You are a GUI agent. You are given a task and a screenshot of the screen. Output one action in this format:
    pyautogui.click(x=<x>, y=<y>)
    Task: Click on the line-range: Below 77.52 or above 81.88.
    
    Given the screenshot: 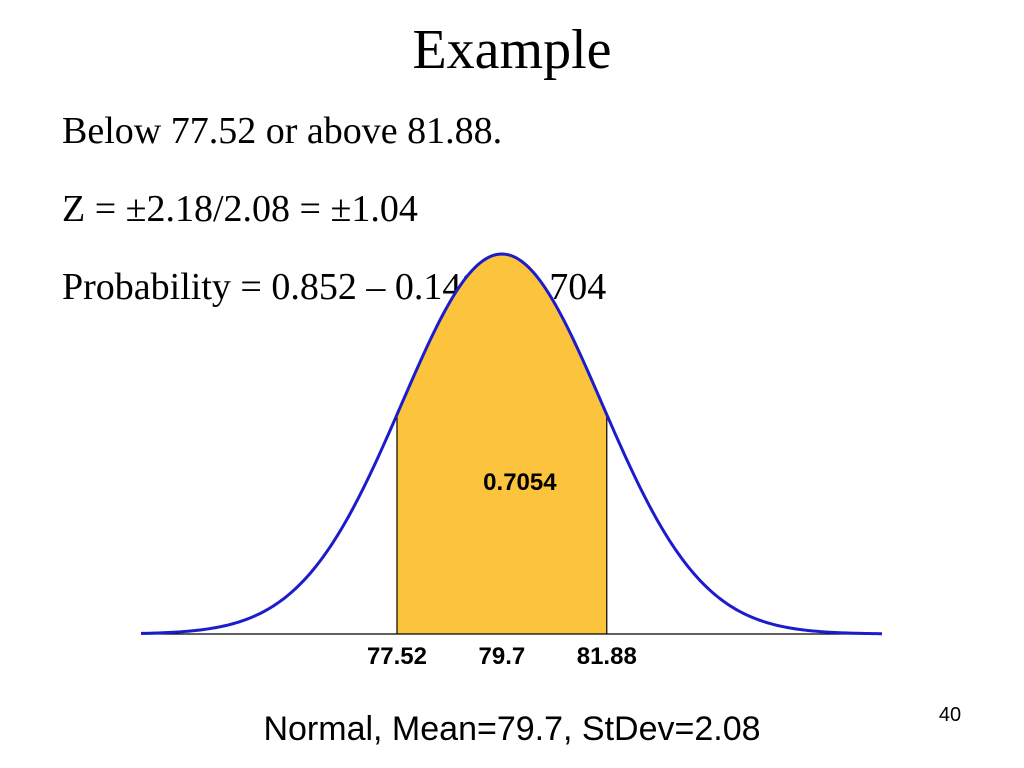 What is the action you would take?
    pyautogui.click(x=282, y=131)
    